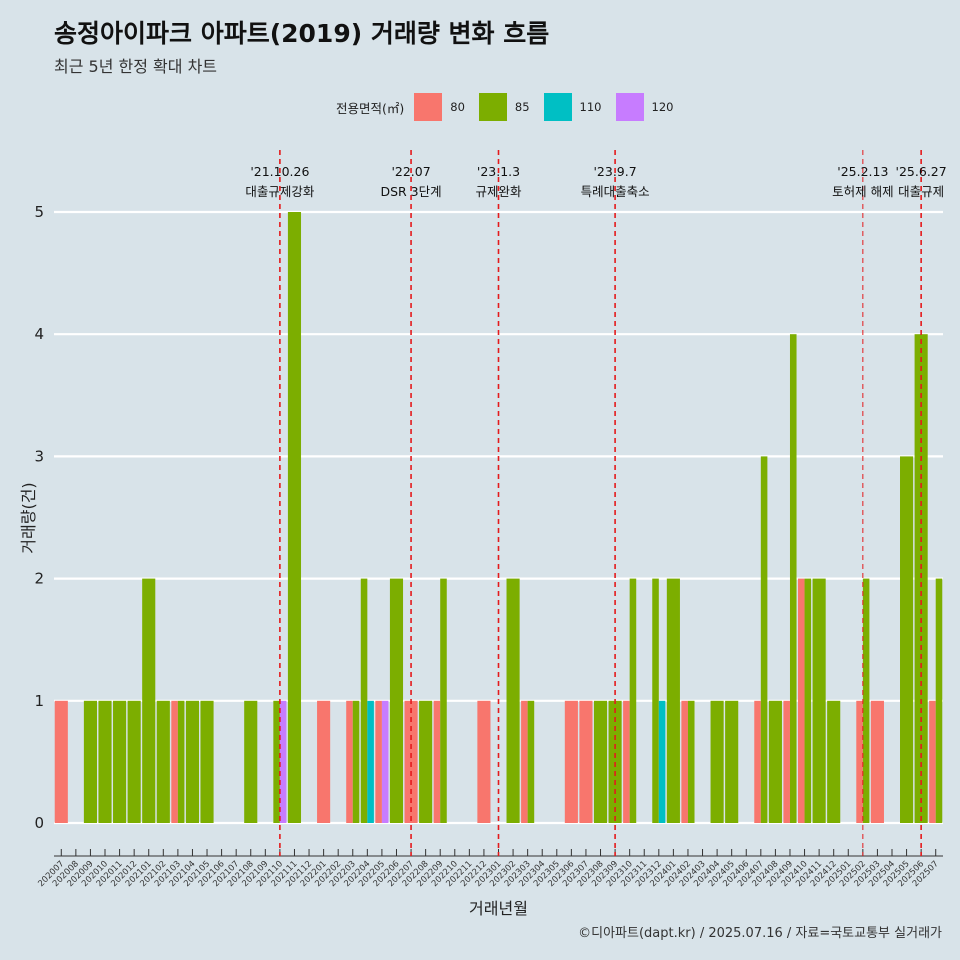 The width and height of the screenshot is (960, 960). I want to click on y-tick-label: 5, so click(39, 212).